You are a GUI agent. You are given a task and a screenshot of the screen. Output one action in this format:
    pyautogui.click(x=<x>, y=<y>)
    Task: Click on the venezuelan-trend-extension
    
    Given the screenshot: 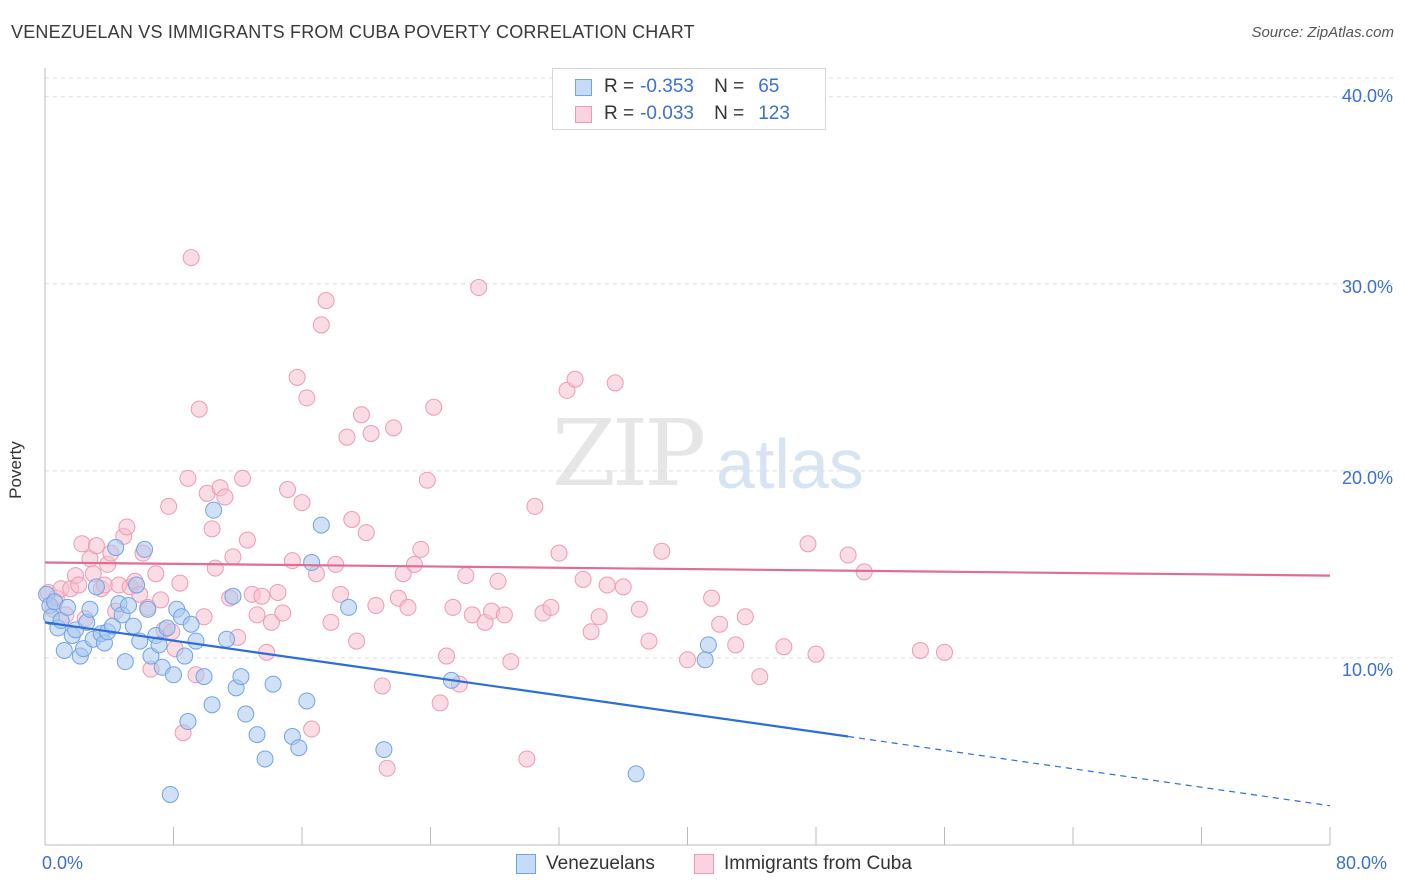 What is the action you would take?
    pyautogui.click(x=1089, y=771)
    